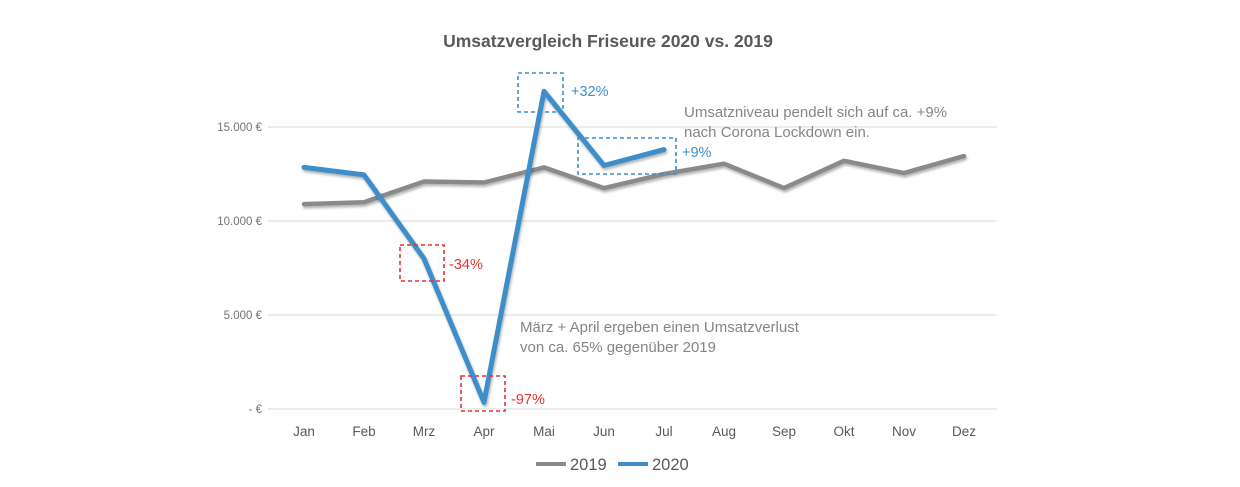 The image size is (1240, 487). What do you see at coordinates (590, 92) in the screenshot?
I see `percent-label: +32%` at bounding box center [590, 92].